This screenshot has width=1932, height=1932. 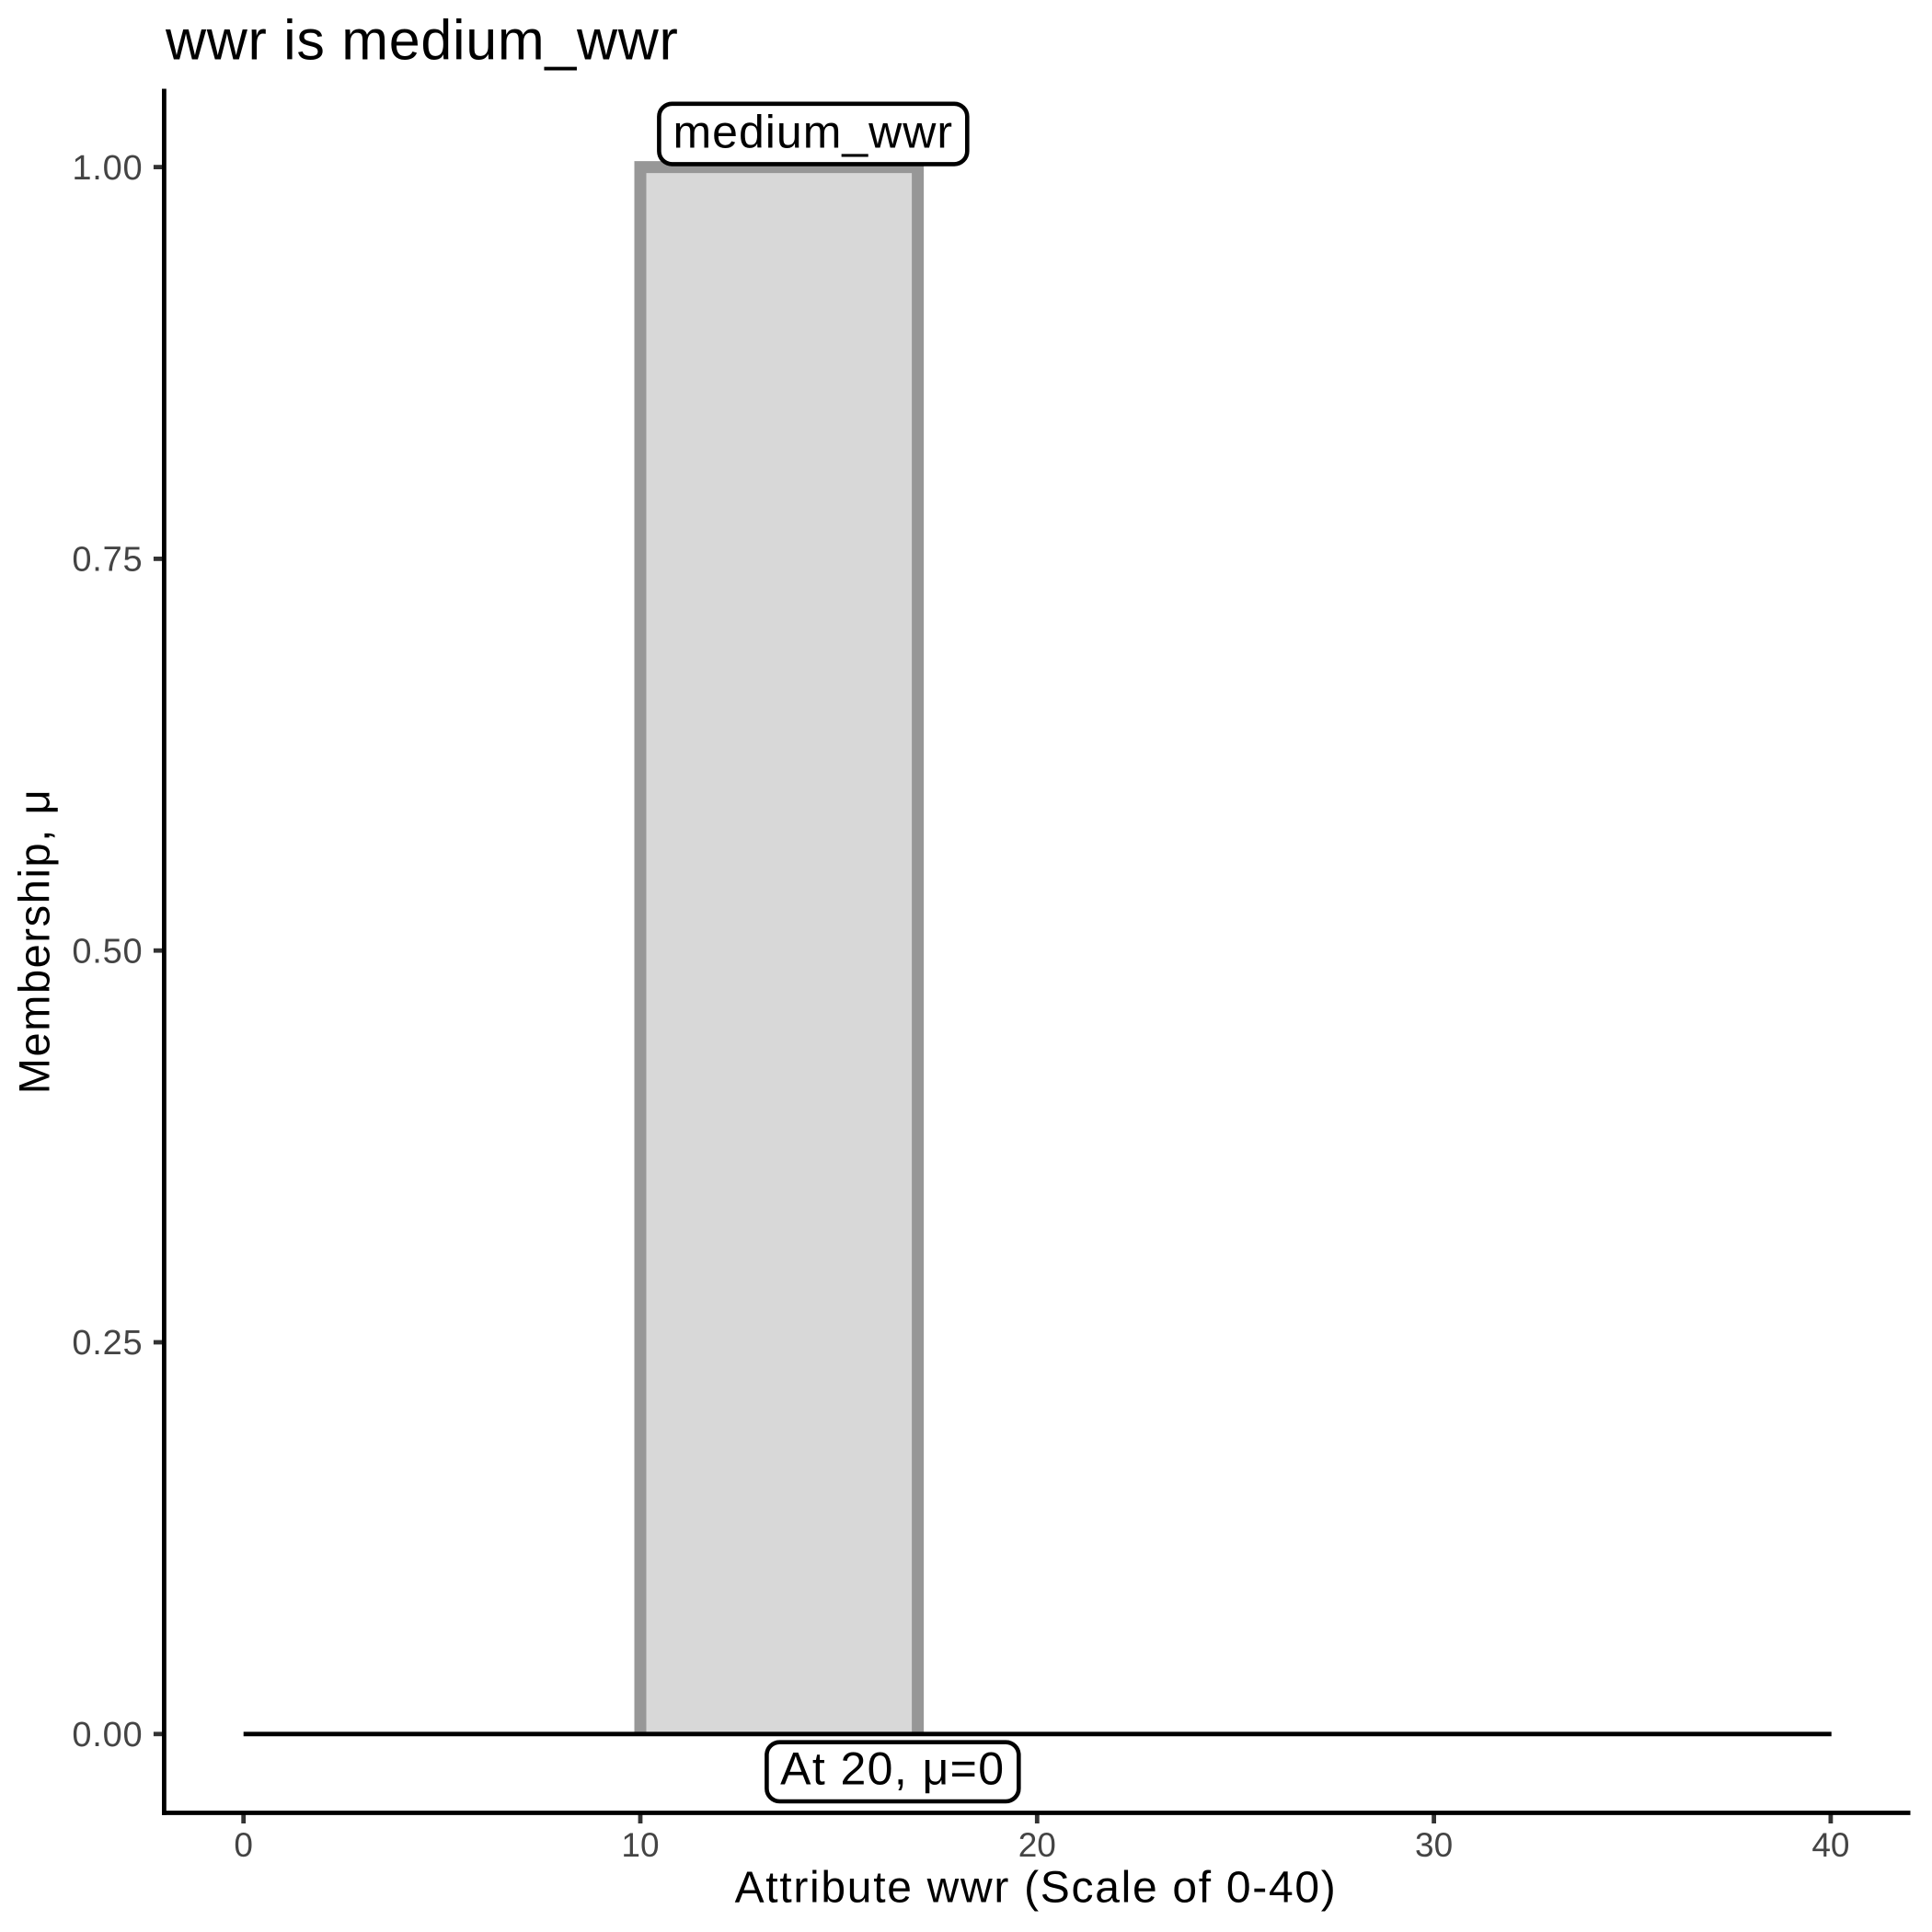 What do you see at coordinates (107, 1735) in the screenshot?
I see `svg-text: 0.00` at bounding box center [107, 1735].